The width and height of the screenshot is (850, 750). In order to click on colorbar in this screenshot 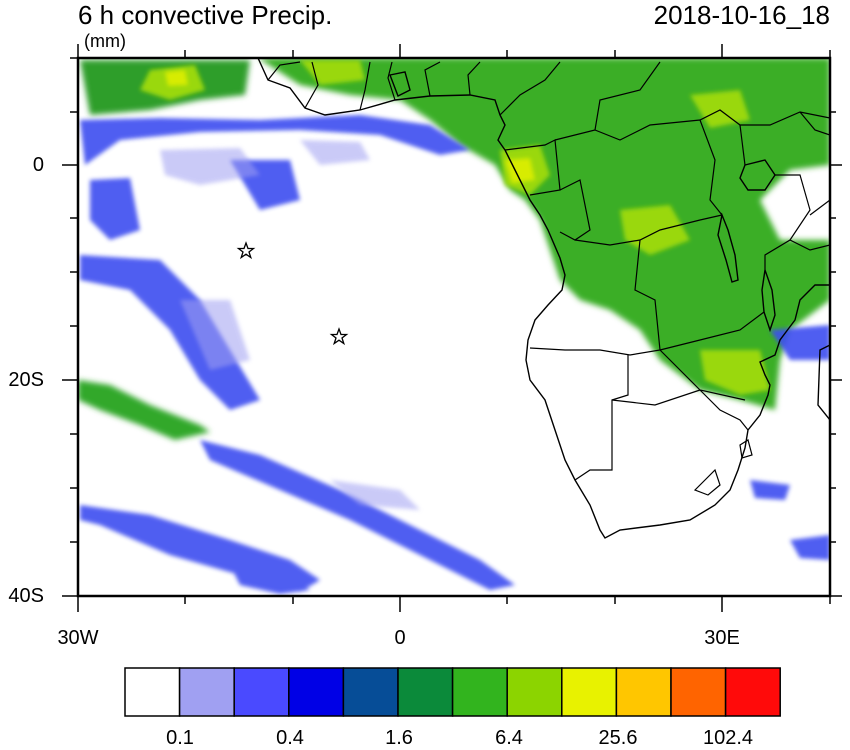, I will do `click(452, 692)`.